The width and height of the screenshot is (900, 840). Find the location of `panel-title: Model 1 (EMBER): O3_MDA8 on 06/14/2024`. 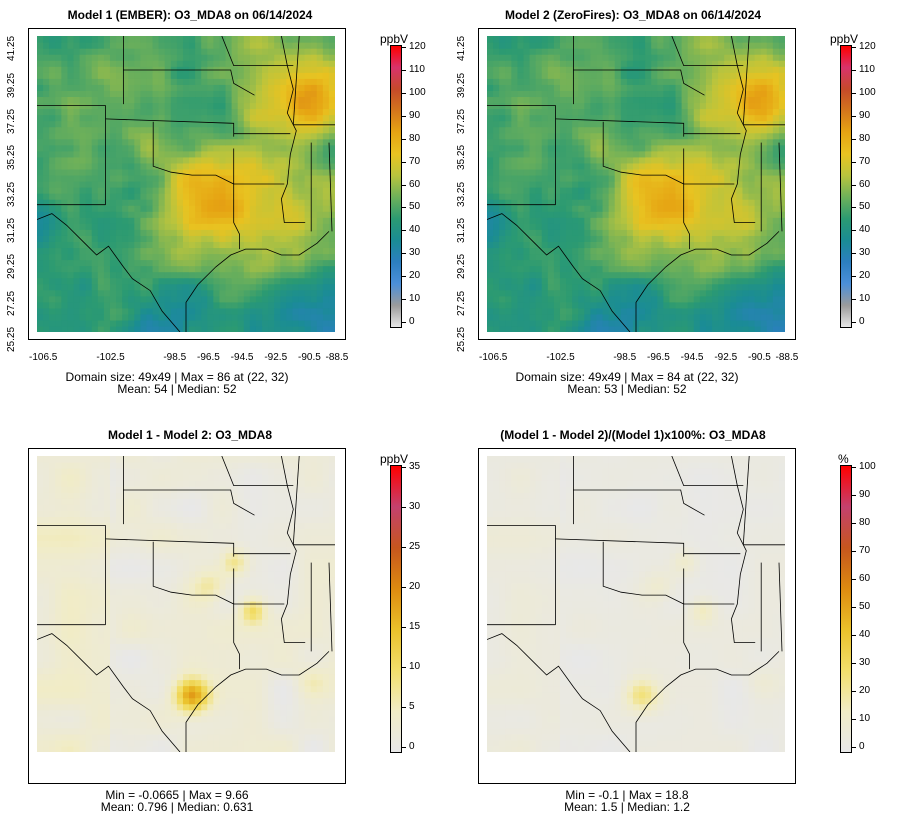

panel-title: Model 1 (EMBER): O3_MDA8 on 06/14/2024 is located at coordinates (190, 15).